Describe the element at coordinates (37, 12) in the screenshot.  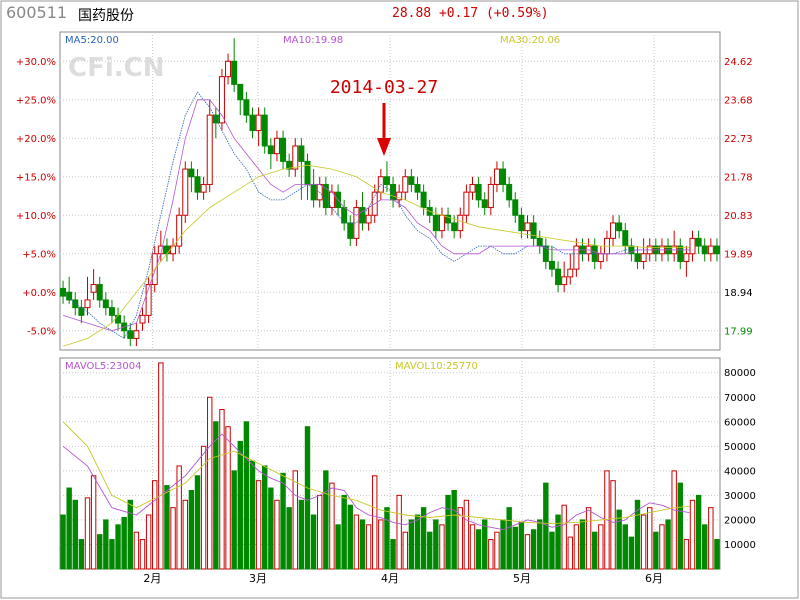
I see `stock-code: 600511` at that location.